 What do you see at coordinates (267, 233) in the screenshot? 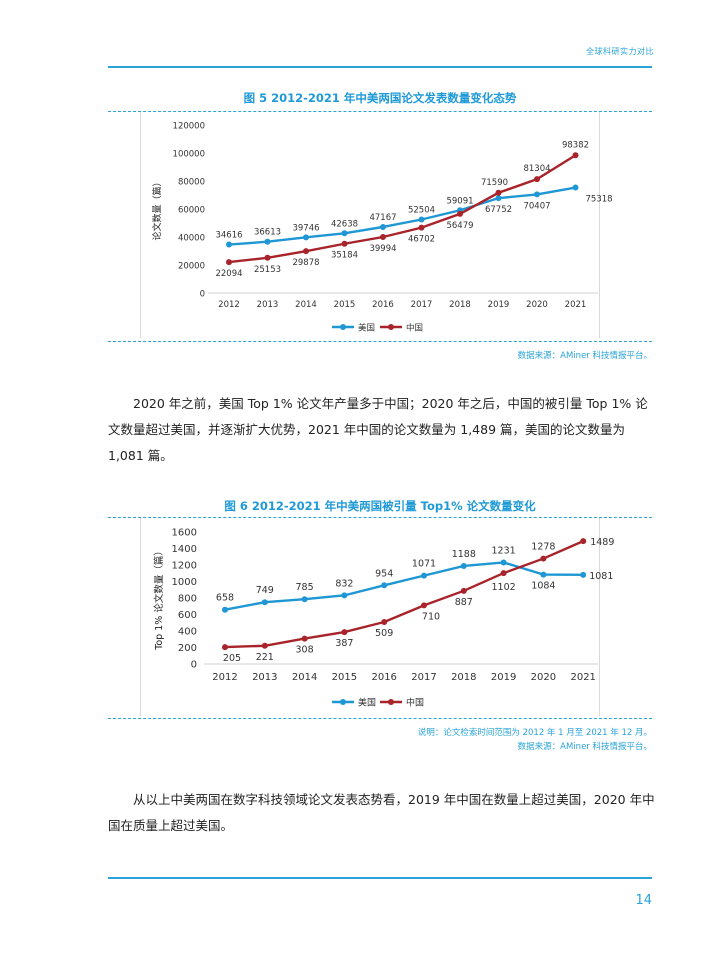
I see `f5-us-data-label: 36613` at bounding box center [267, 233].